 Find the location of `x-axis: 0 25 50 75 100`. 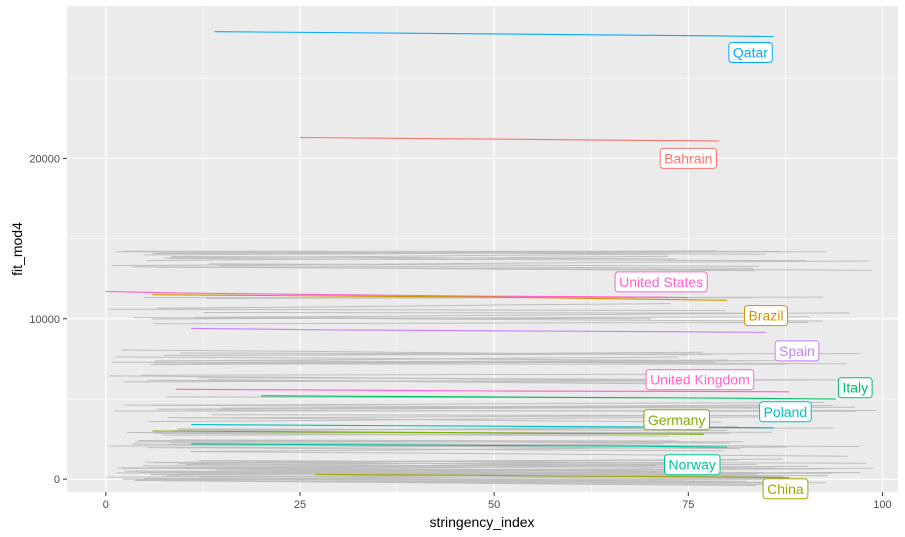

x-axis: 0 25 50 75 100 is located at coordinates (497, 501).